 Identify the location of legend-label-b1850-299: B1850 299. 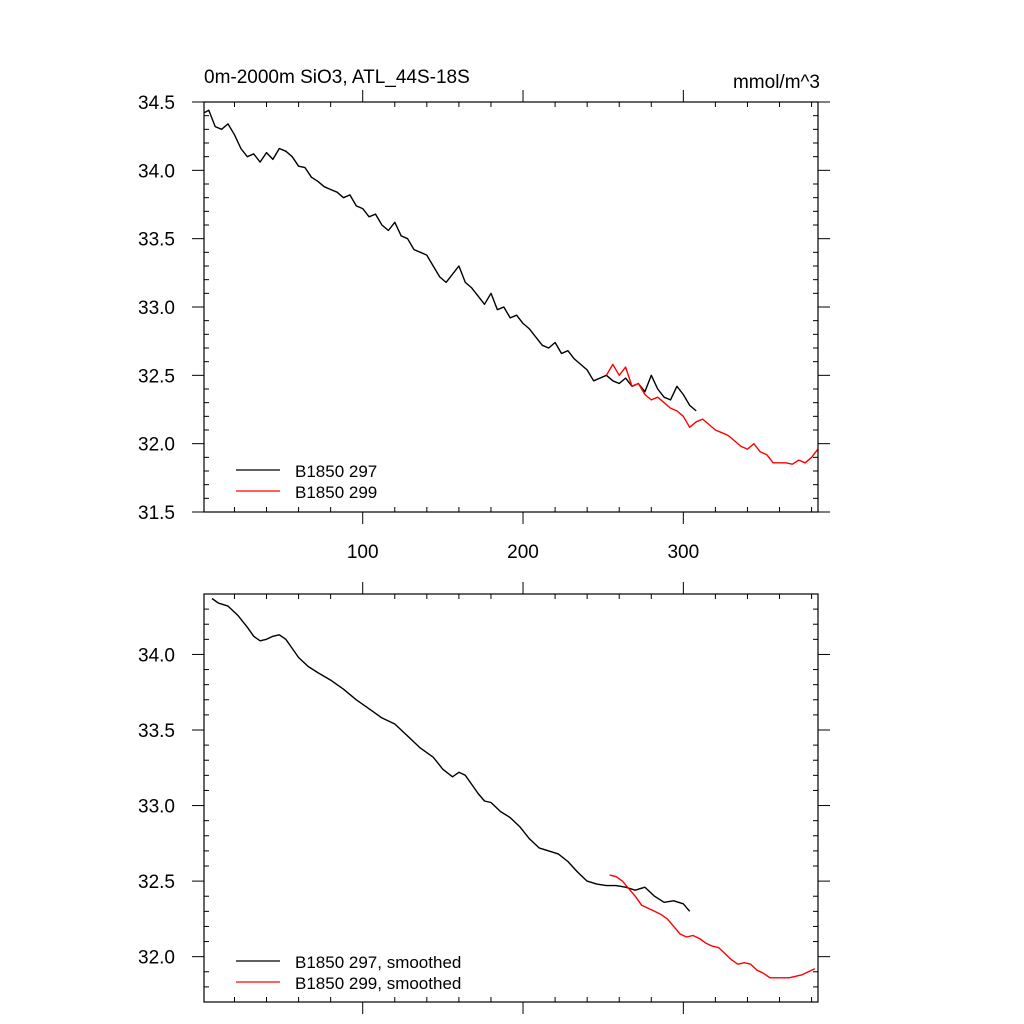
(336, 492).